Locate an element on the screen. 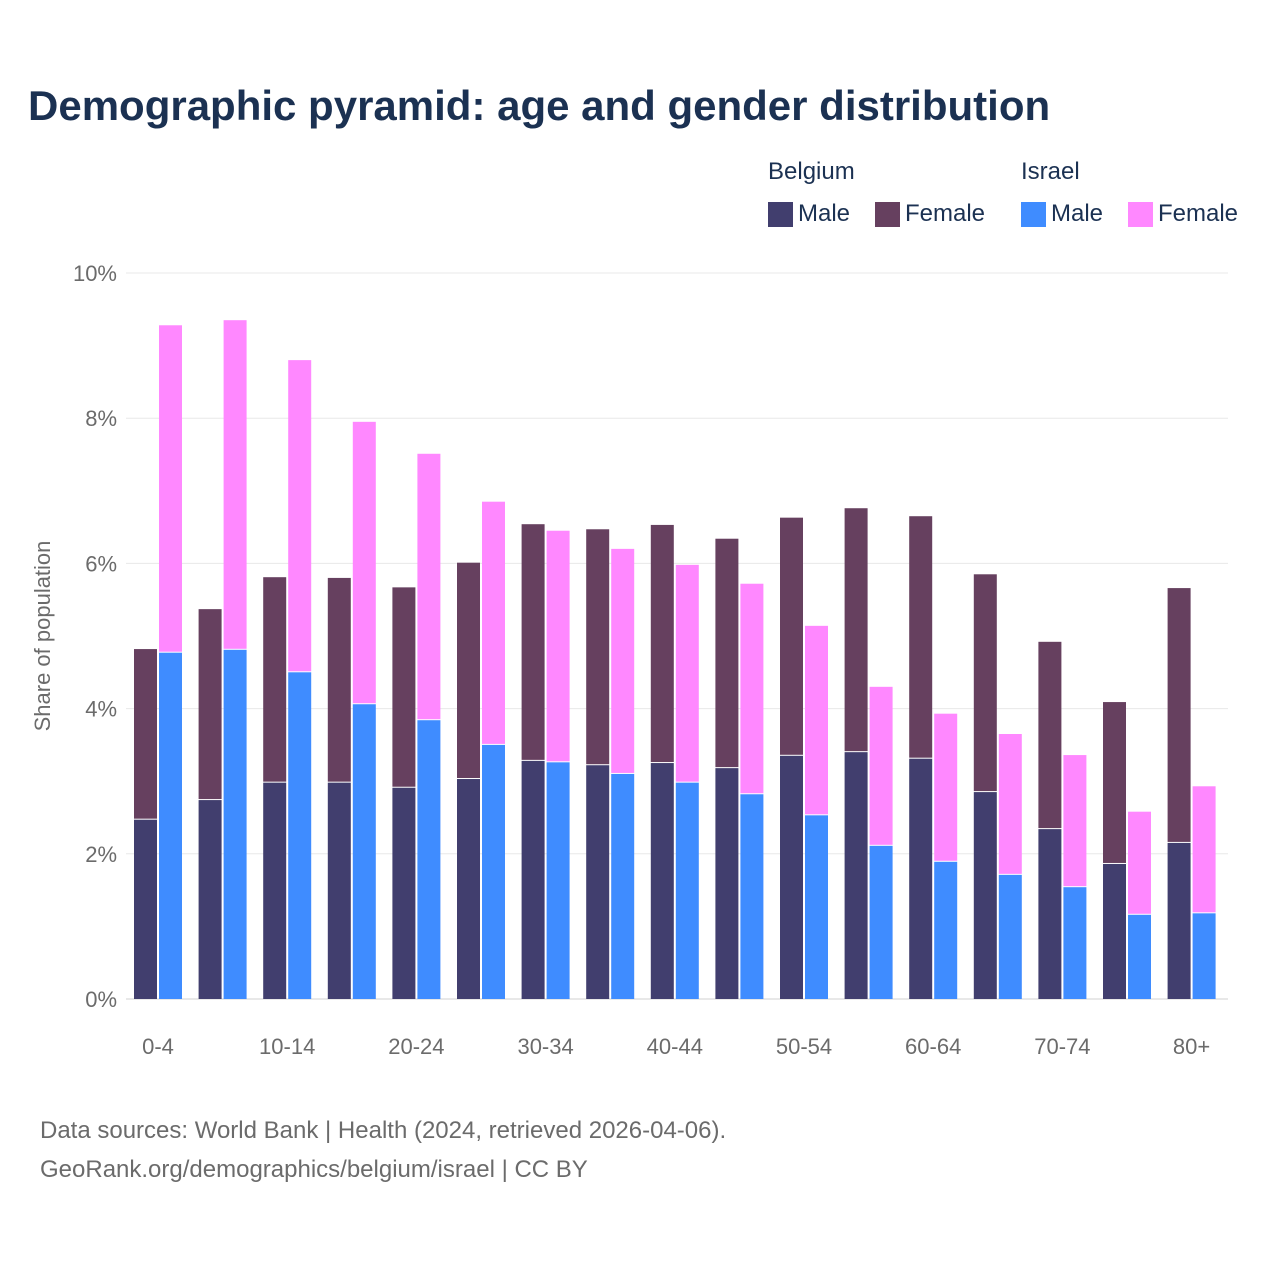  x-tick-label: 20-24 is located at coordinates (416, 1046).